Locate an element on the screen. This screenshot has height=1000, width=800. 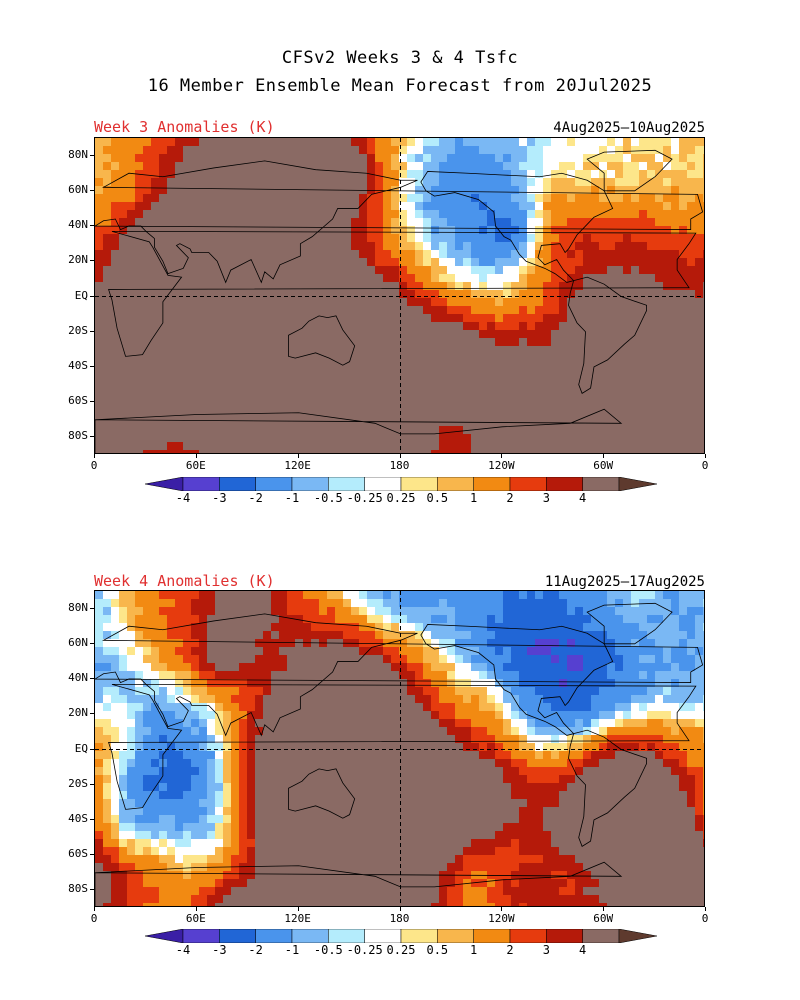
week3-colorbar is located at coordinates (401, 484).